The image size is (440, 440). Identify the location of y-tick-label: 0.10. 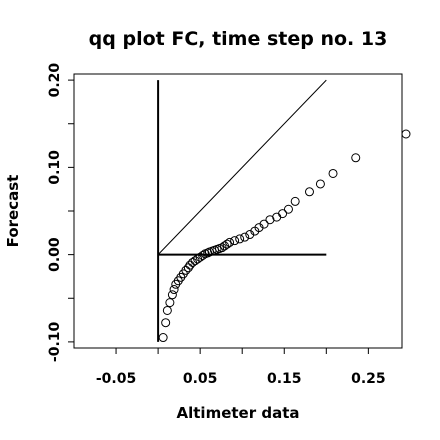
(55, 167).